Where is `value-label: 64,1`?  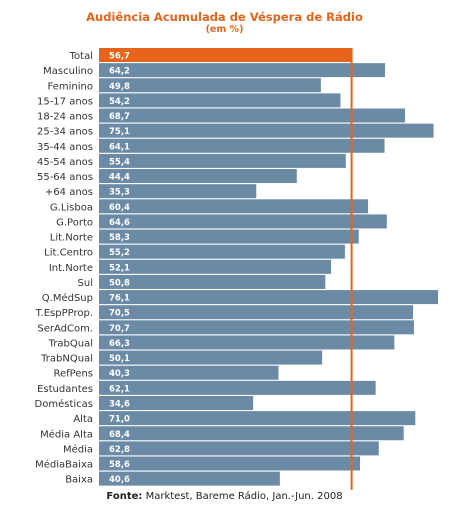
value-label: 64,1 is located at coordinates (119, 147).